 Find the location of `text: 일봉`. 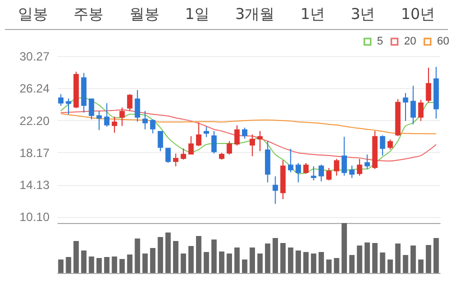

text: 일봉 is located at coordinates (33, 14).